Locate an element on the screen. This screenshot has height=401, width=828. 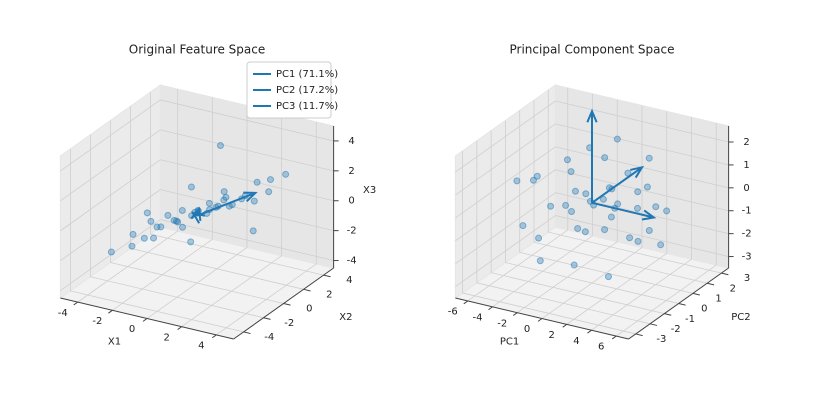
z-tick-label: -2 is located at coordinates (747, 234).